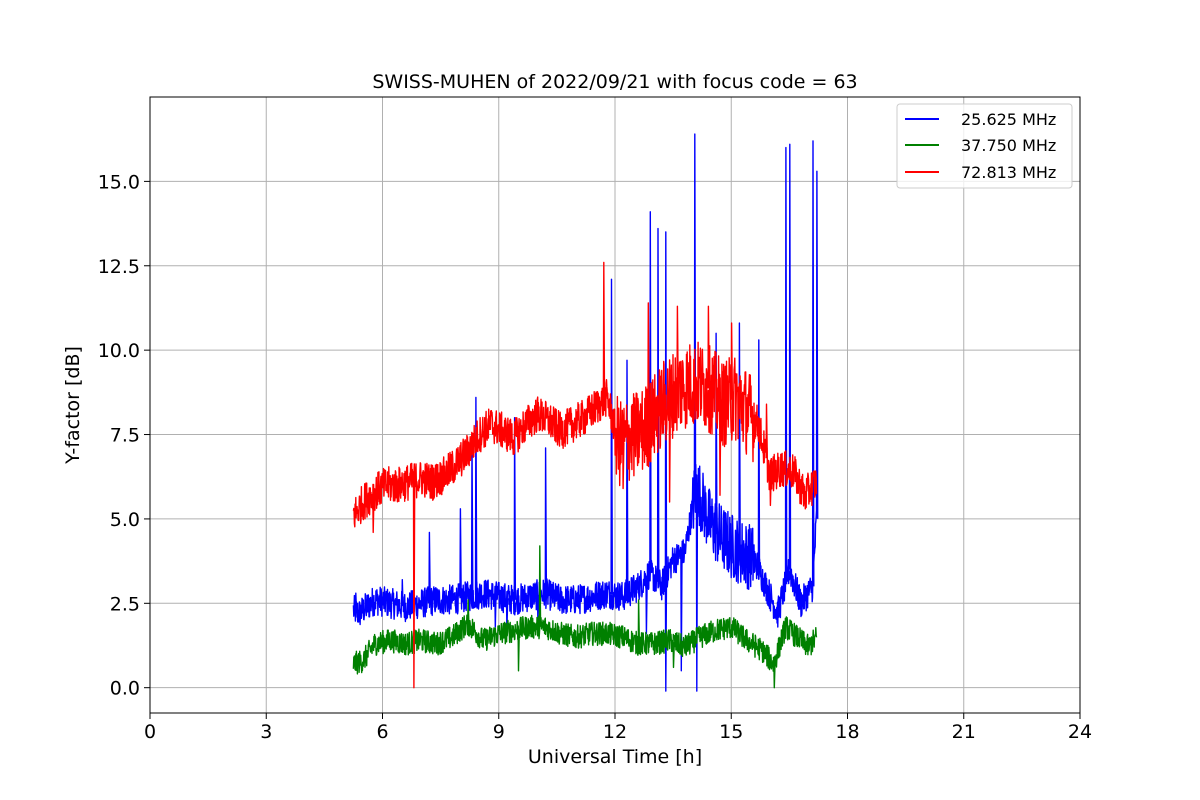 Image resolution: width=1200 pixels, height=800 pixels. Describe the element at coordinates (1008, 145) in the screenshot. I see `legend-label-37750: 37.750 MHz` at that location.